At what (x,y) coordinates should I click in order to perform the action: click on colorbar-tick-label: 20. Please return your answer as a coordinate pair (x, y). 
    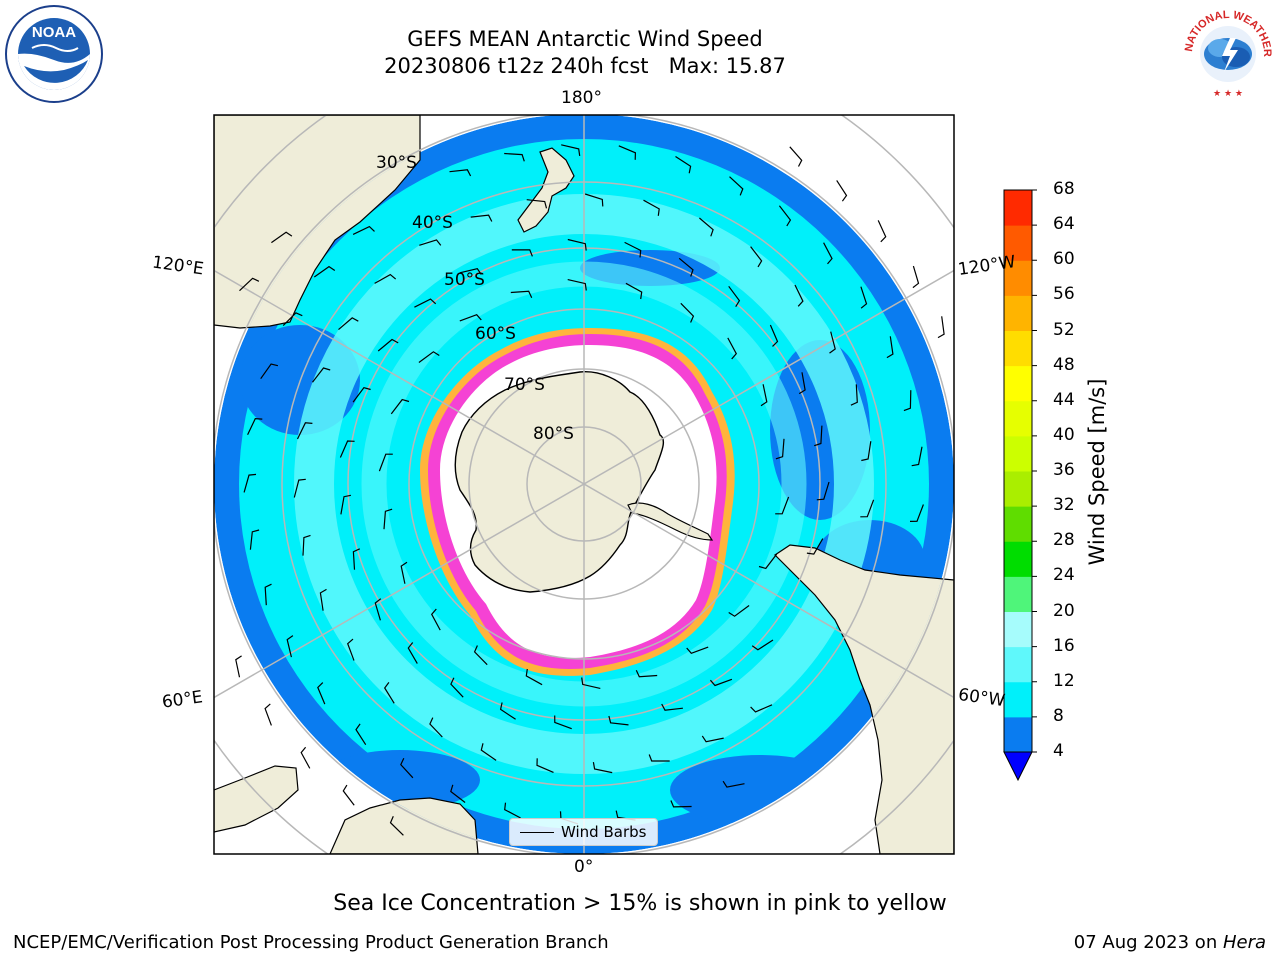
    Looking at the image, I should click on (1064, 610).